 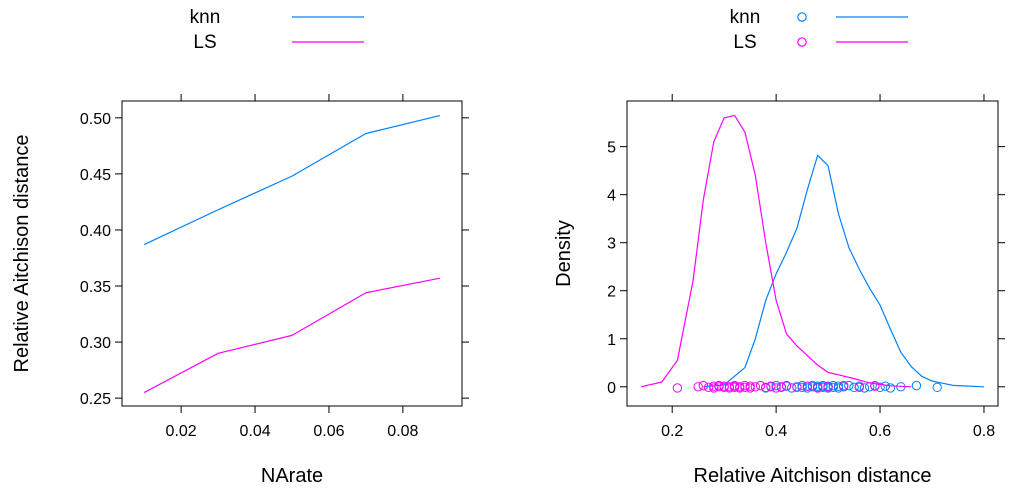 What do you see at coordinates (802, 17) in the screenshot?
I see `legend-marker-knn` at bounding box center [802, 17].